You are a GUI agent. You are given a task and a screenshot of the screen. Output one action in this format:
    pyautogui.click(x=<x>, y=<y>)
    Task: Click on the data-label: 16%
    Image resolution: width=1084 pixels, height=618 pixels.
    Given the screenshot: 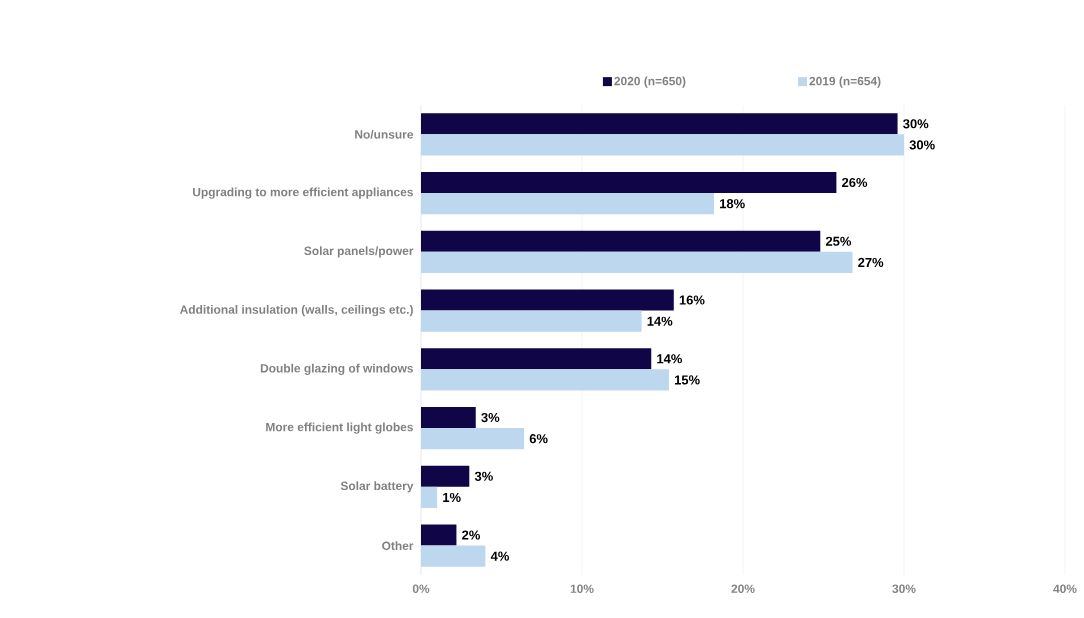 What is the action you would take?
    pyautogui.click(x=692, y=300)
    